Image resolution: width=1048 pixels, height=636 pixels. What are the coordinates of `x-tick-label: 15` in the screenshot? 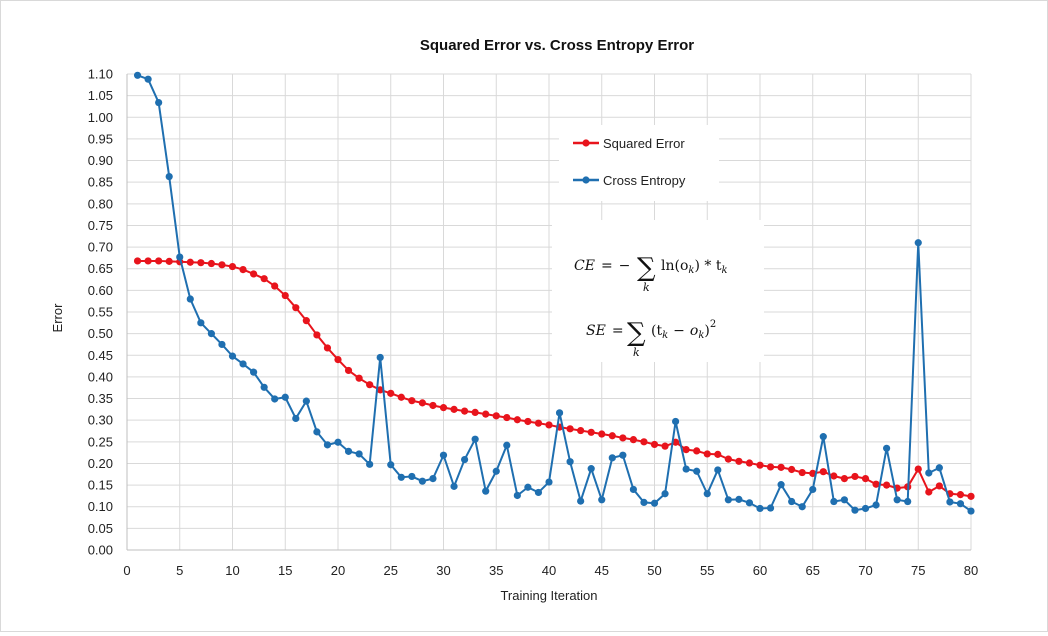 It's located at (285, 570).